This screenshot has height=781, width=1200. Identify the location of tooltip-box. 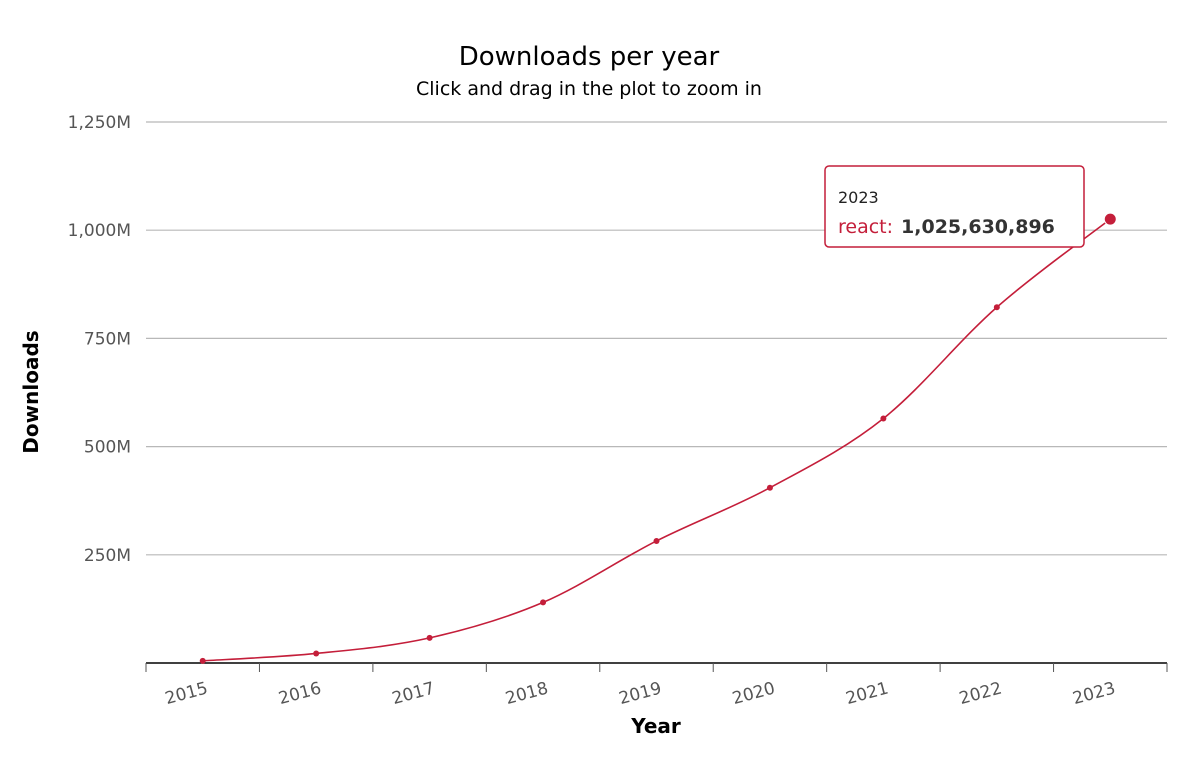
(954, 206).